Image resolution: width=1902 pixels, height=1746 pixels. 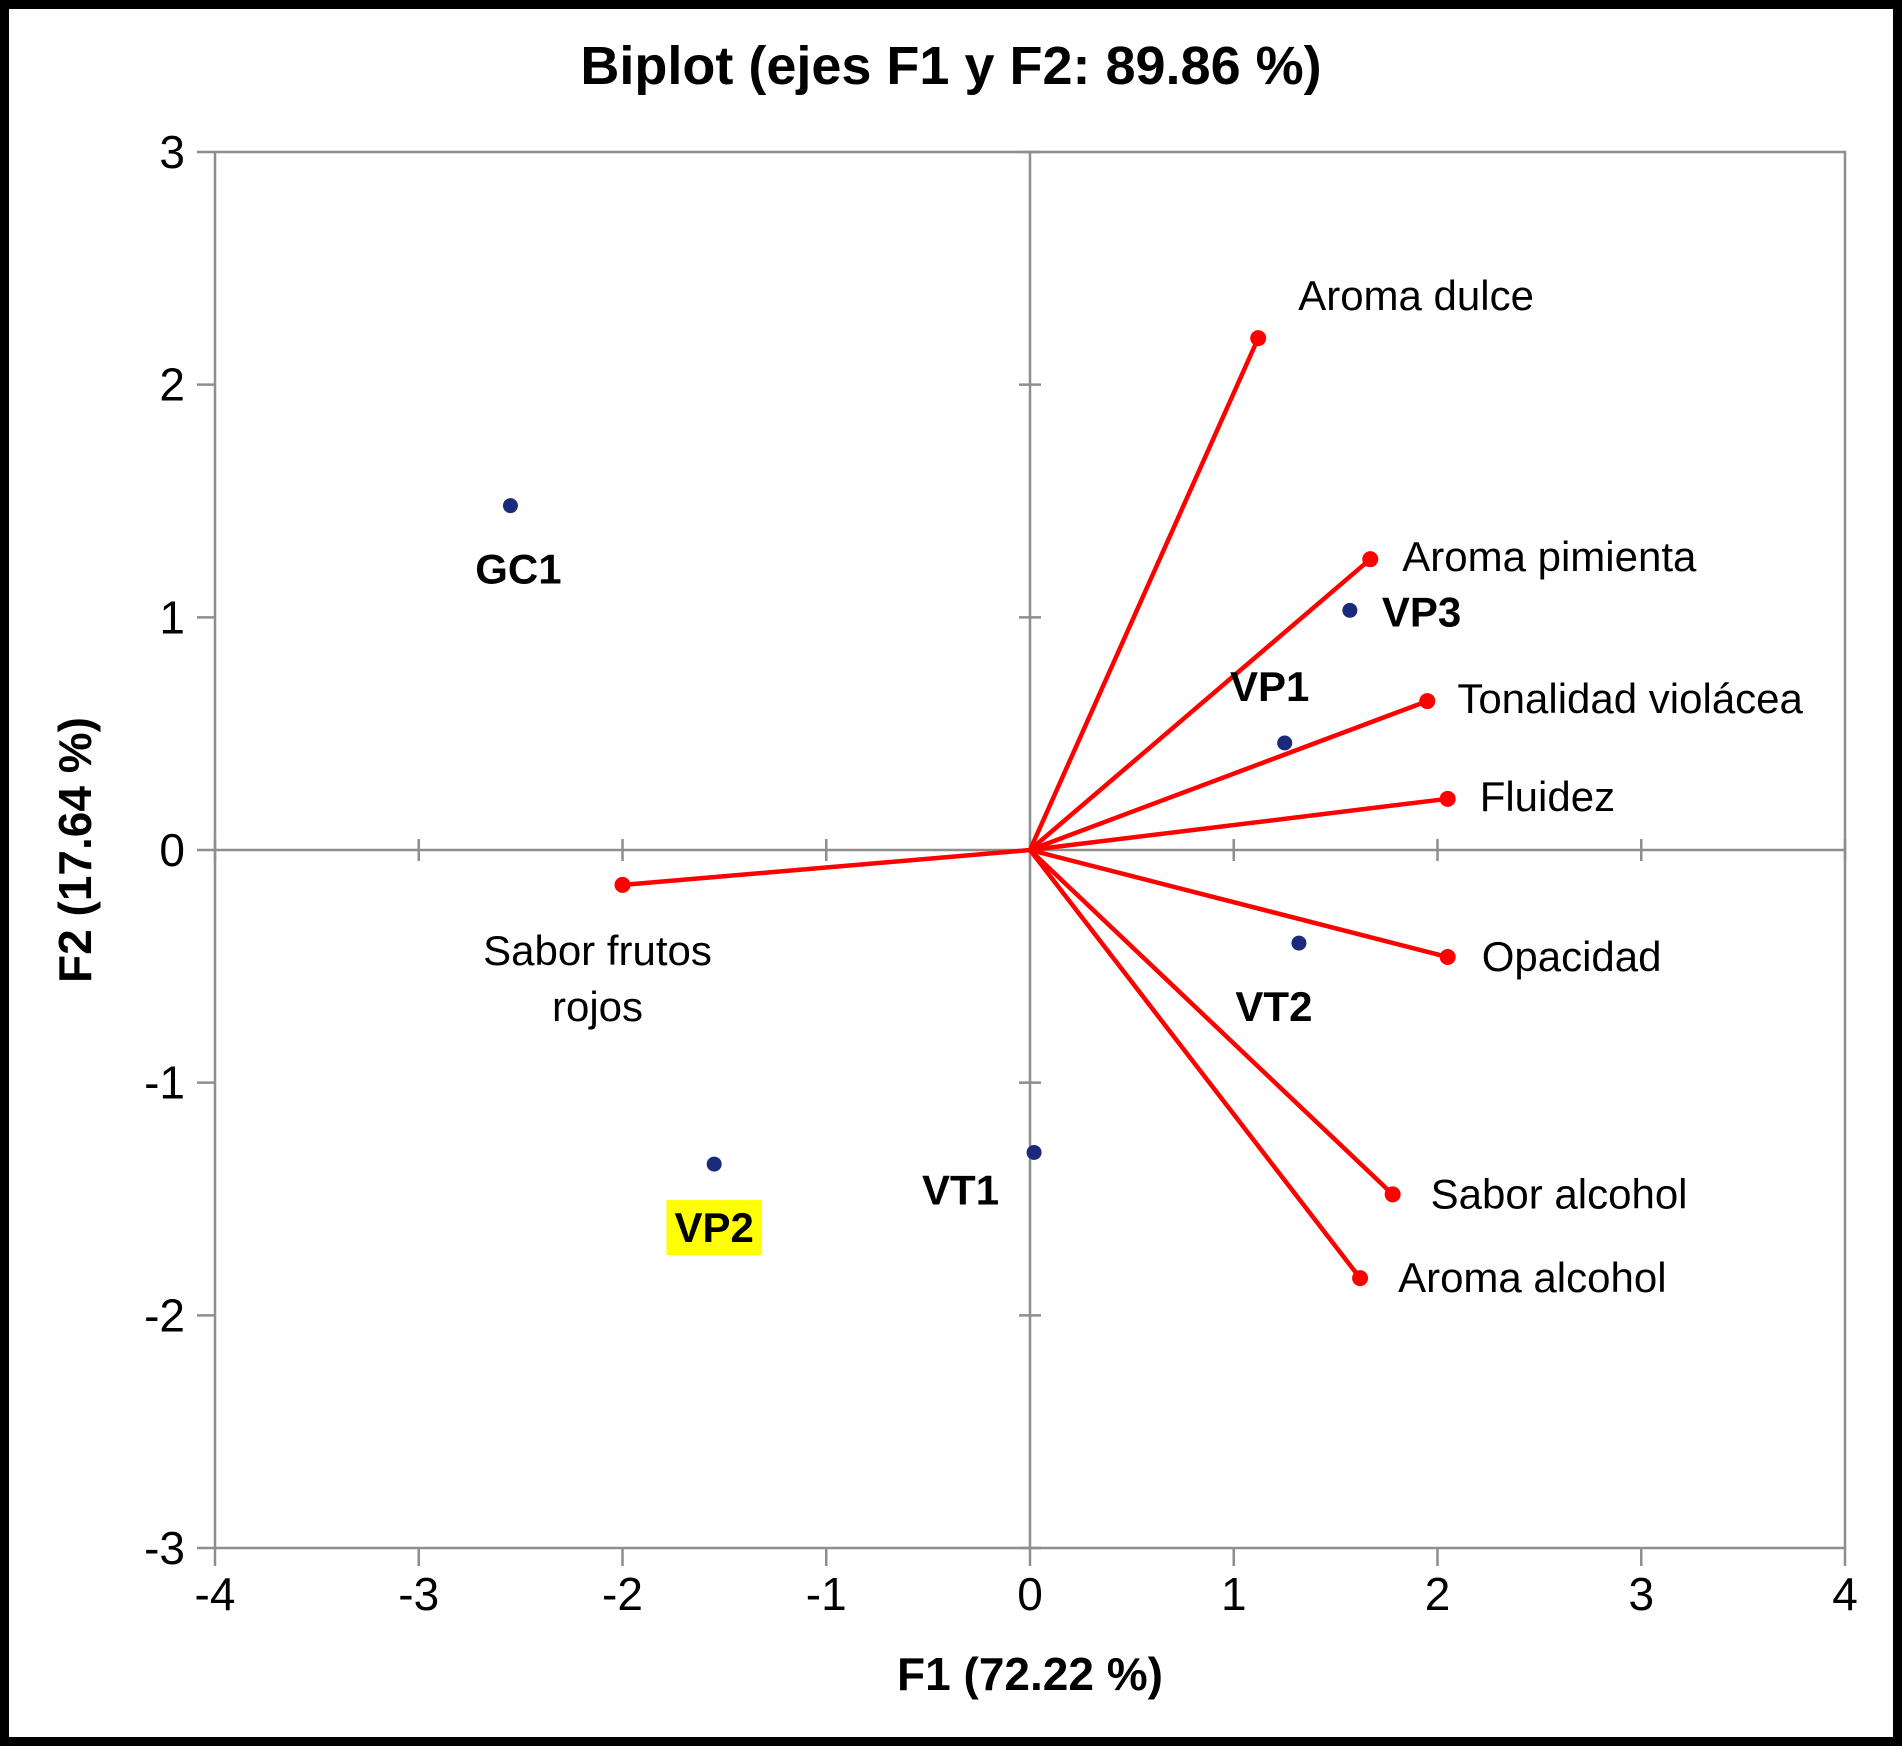 I want to click on observation-label: VP3, so click(x=1421, y=611).